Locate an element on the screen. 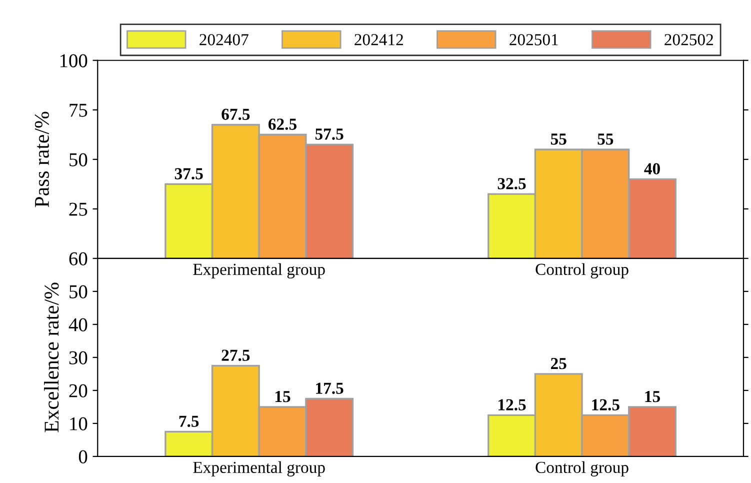  legend-label: 202502 is located at coordinates (688, 40).